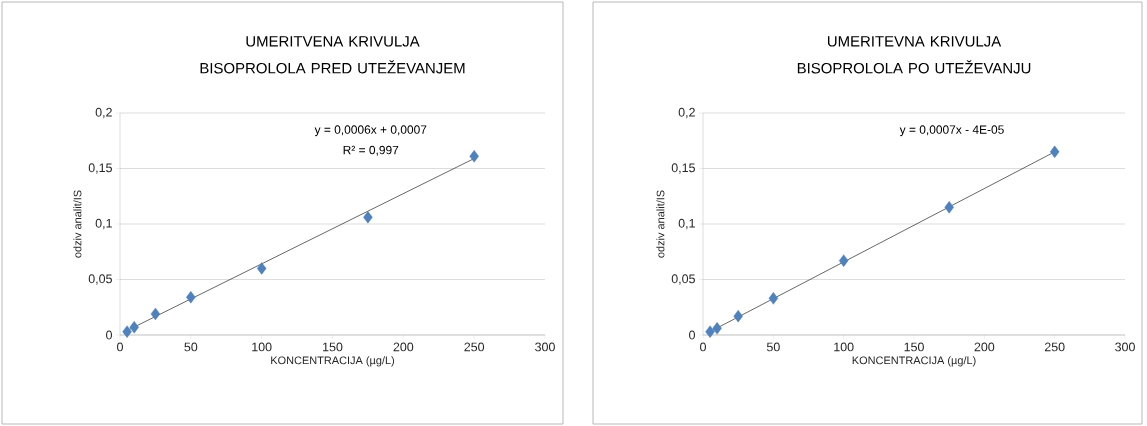 The image size is (1147, 426). I want to click on chart-title: UMERITEVNA KRIVULJA BISOPROLOLA PO UTEŽEVANJU, so click(914, 55).